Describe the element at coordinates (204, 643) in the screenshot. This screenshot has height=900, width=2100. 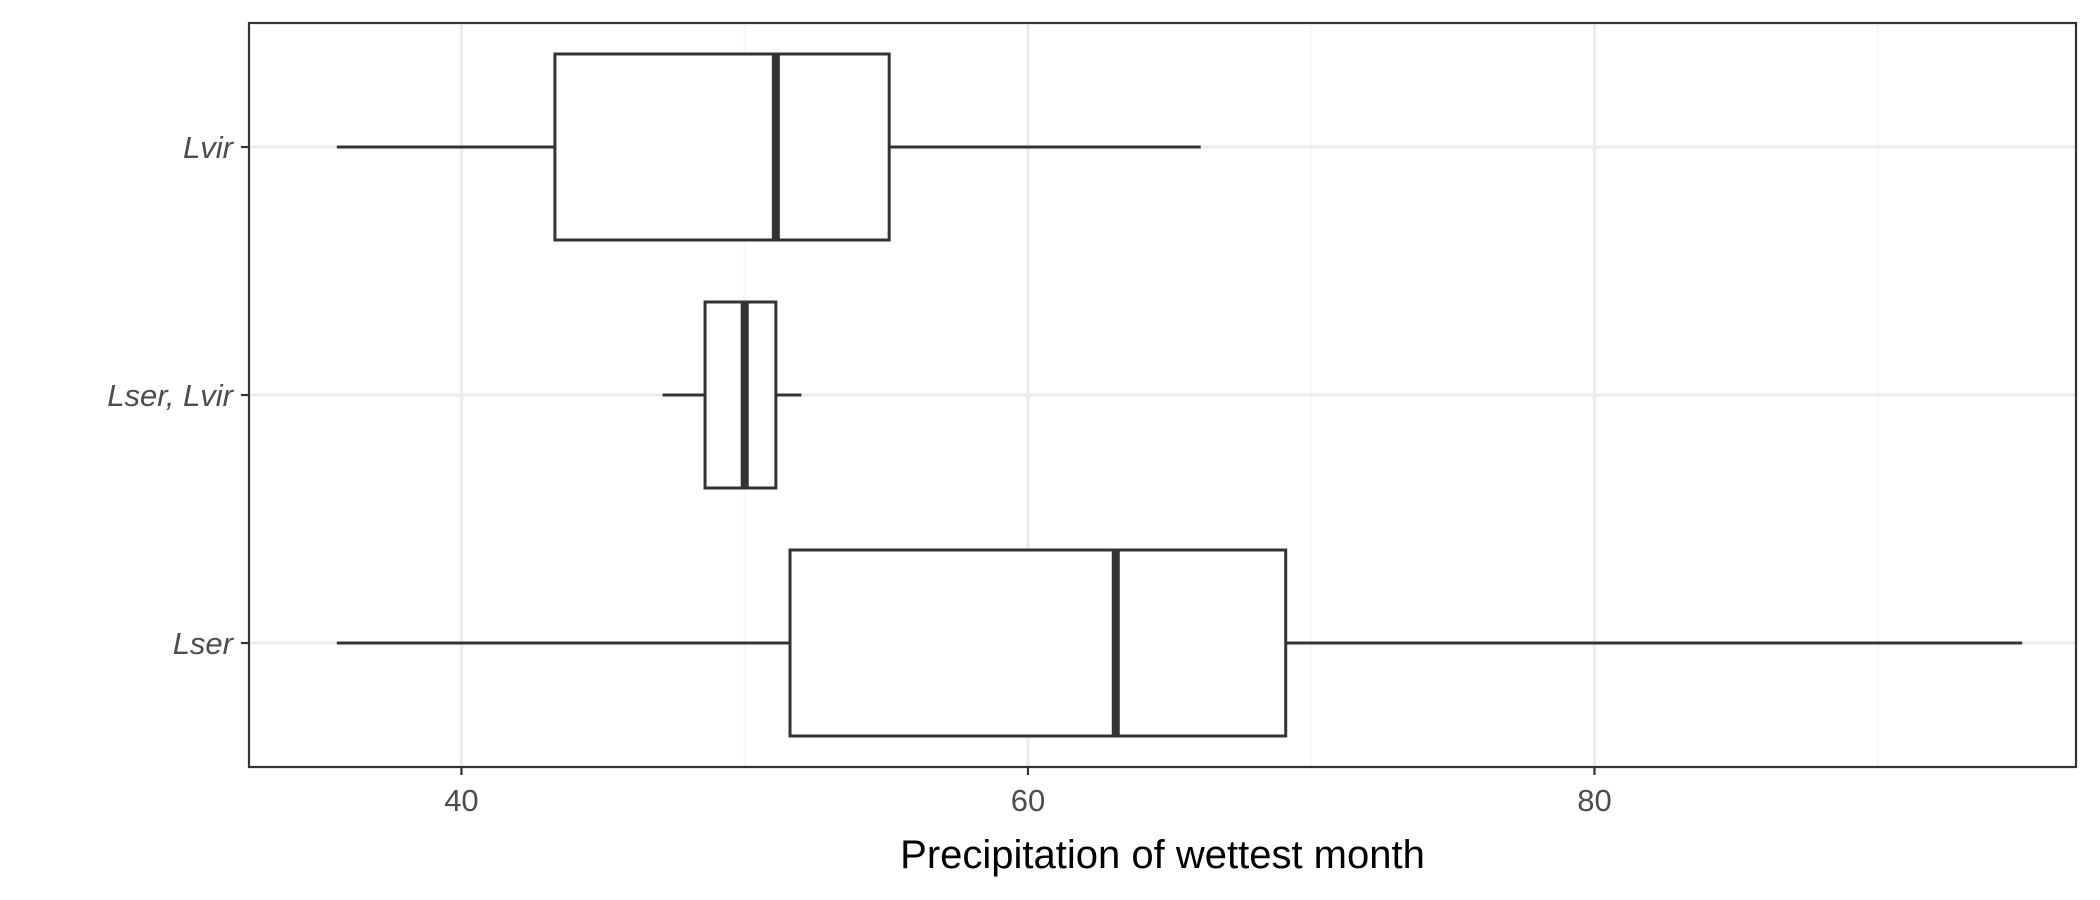
I see `category-label: Lser` at that location.